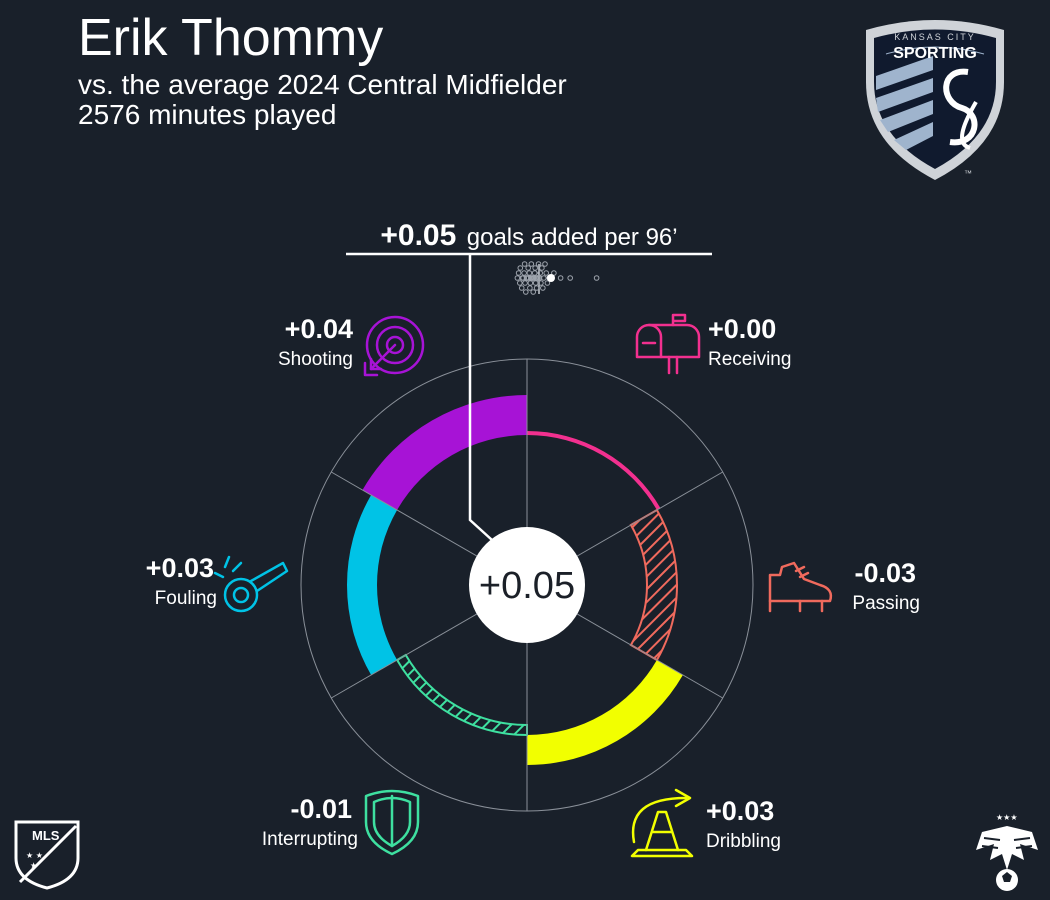 The width and height of the screenshot is (1050, 900). I want to click on player-name: Erik Thommy, so click(231, 38).